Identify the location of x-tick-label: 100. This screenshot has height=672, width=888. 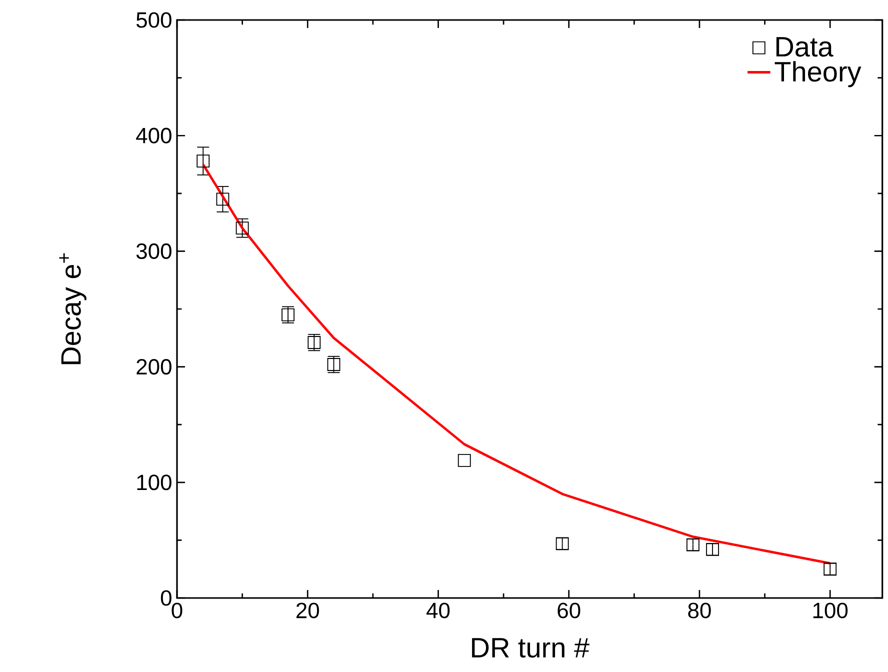
(830, 610).